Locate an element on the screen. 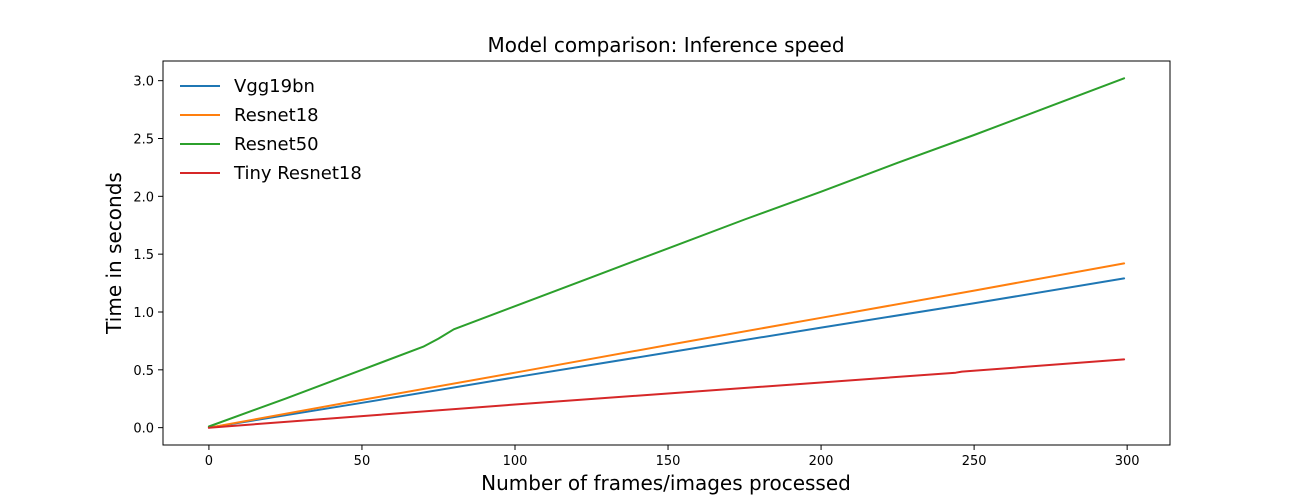  x-tick-label: 250 is located at coordinates (974, 461).